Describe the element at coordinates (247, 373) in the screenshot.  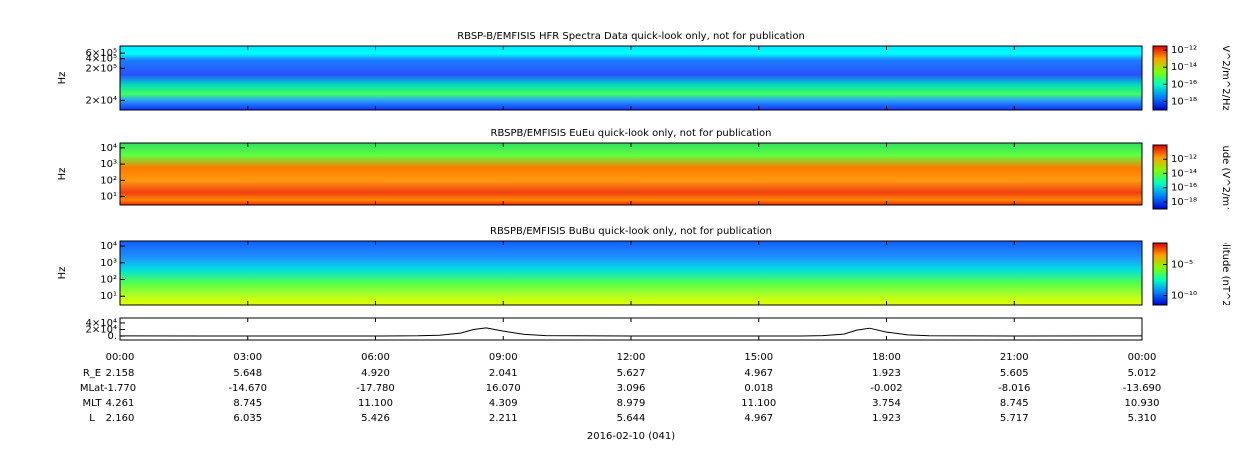
I see `ephemeris-value: 5.648` at that location.